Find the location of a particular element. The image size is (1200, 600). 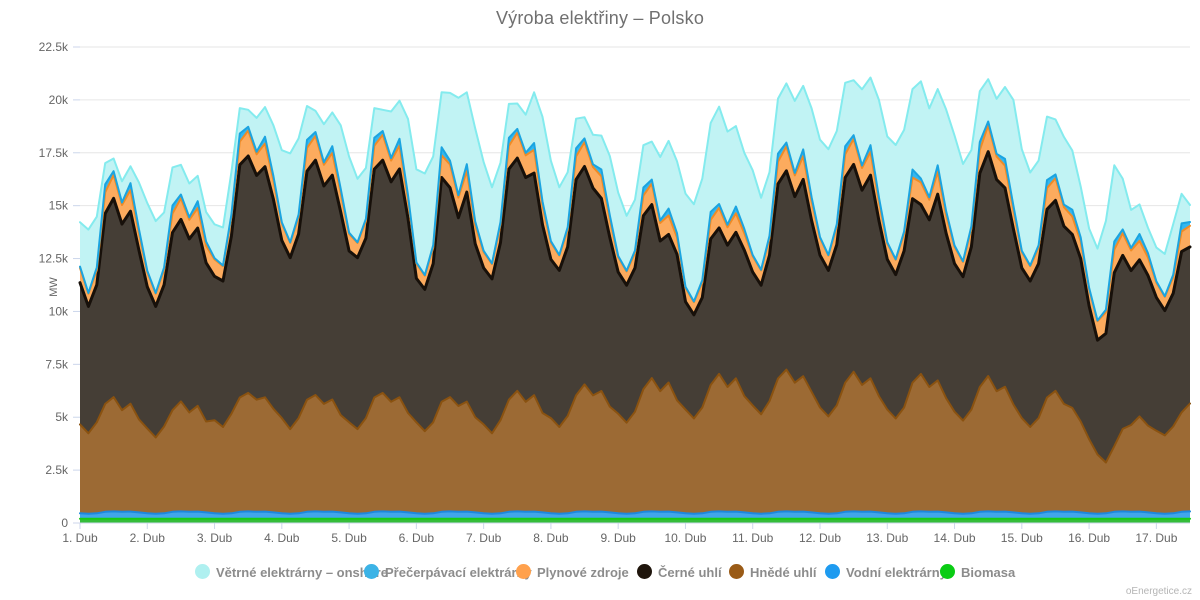

area-vodni is located at coordinates (635, 515).